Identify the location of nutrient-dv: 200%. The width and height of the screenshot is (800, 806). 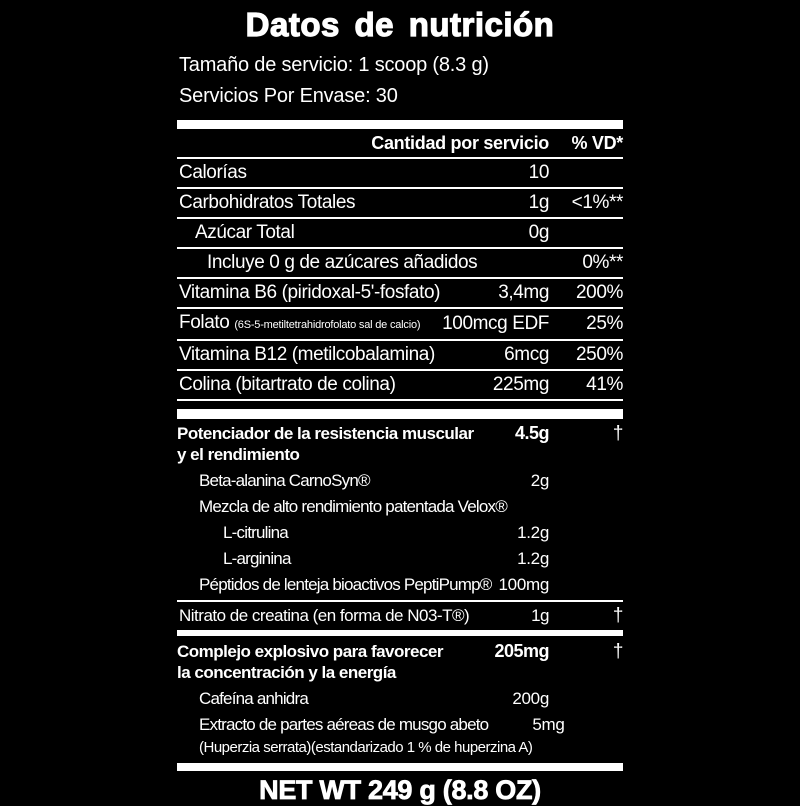
(599, 292).